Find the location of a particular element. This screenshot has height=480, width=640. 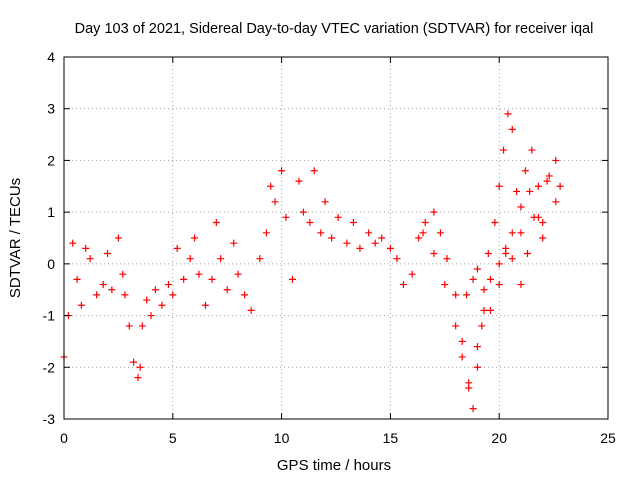

y-tick-label: 2 is located at coordinates (51, 160).